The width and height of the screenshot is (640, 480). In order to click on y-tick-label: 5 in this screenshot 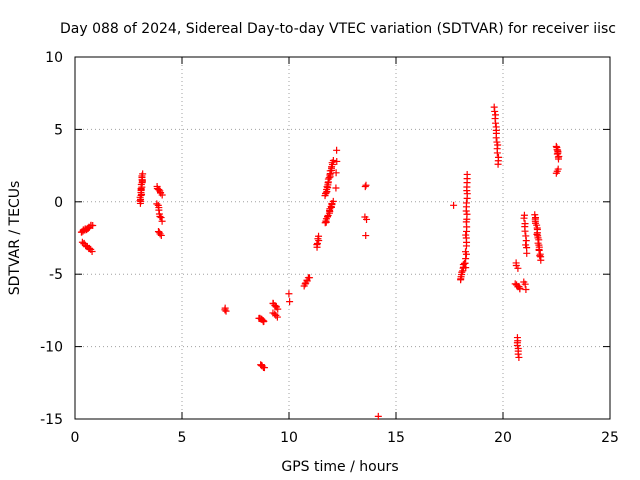, I will do `click(58, 130)`.